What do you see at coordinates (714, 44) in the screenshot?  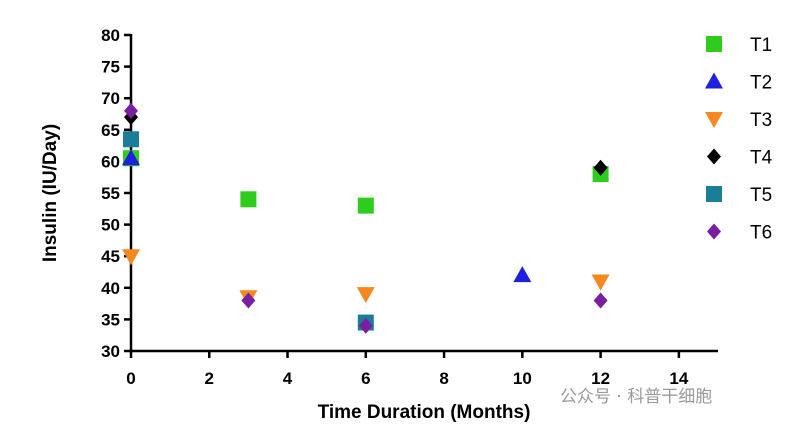 I see `legend-marker-t1` at bounding box center [714, 44].